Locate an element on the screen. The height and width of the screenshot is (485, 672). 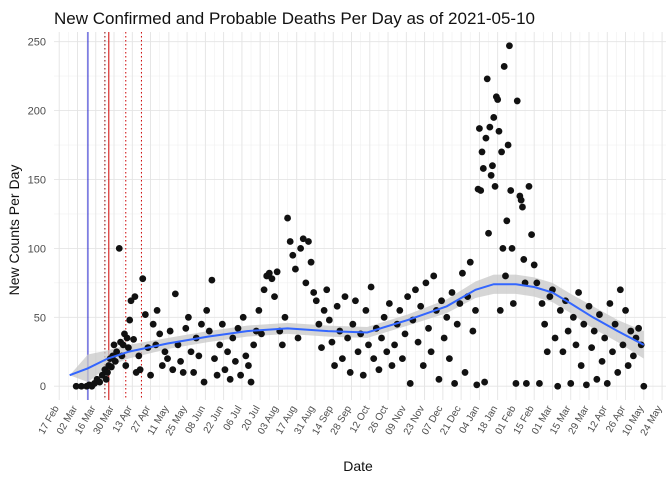
x-axis-label: Date is located at coordinates (358, 466).